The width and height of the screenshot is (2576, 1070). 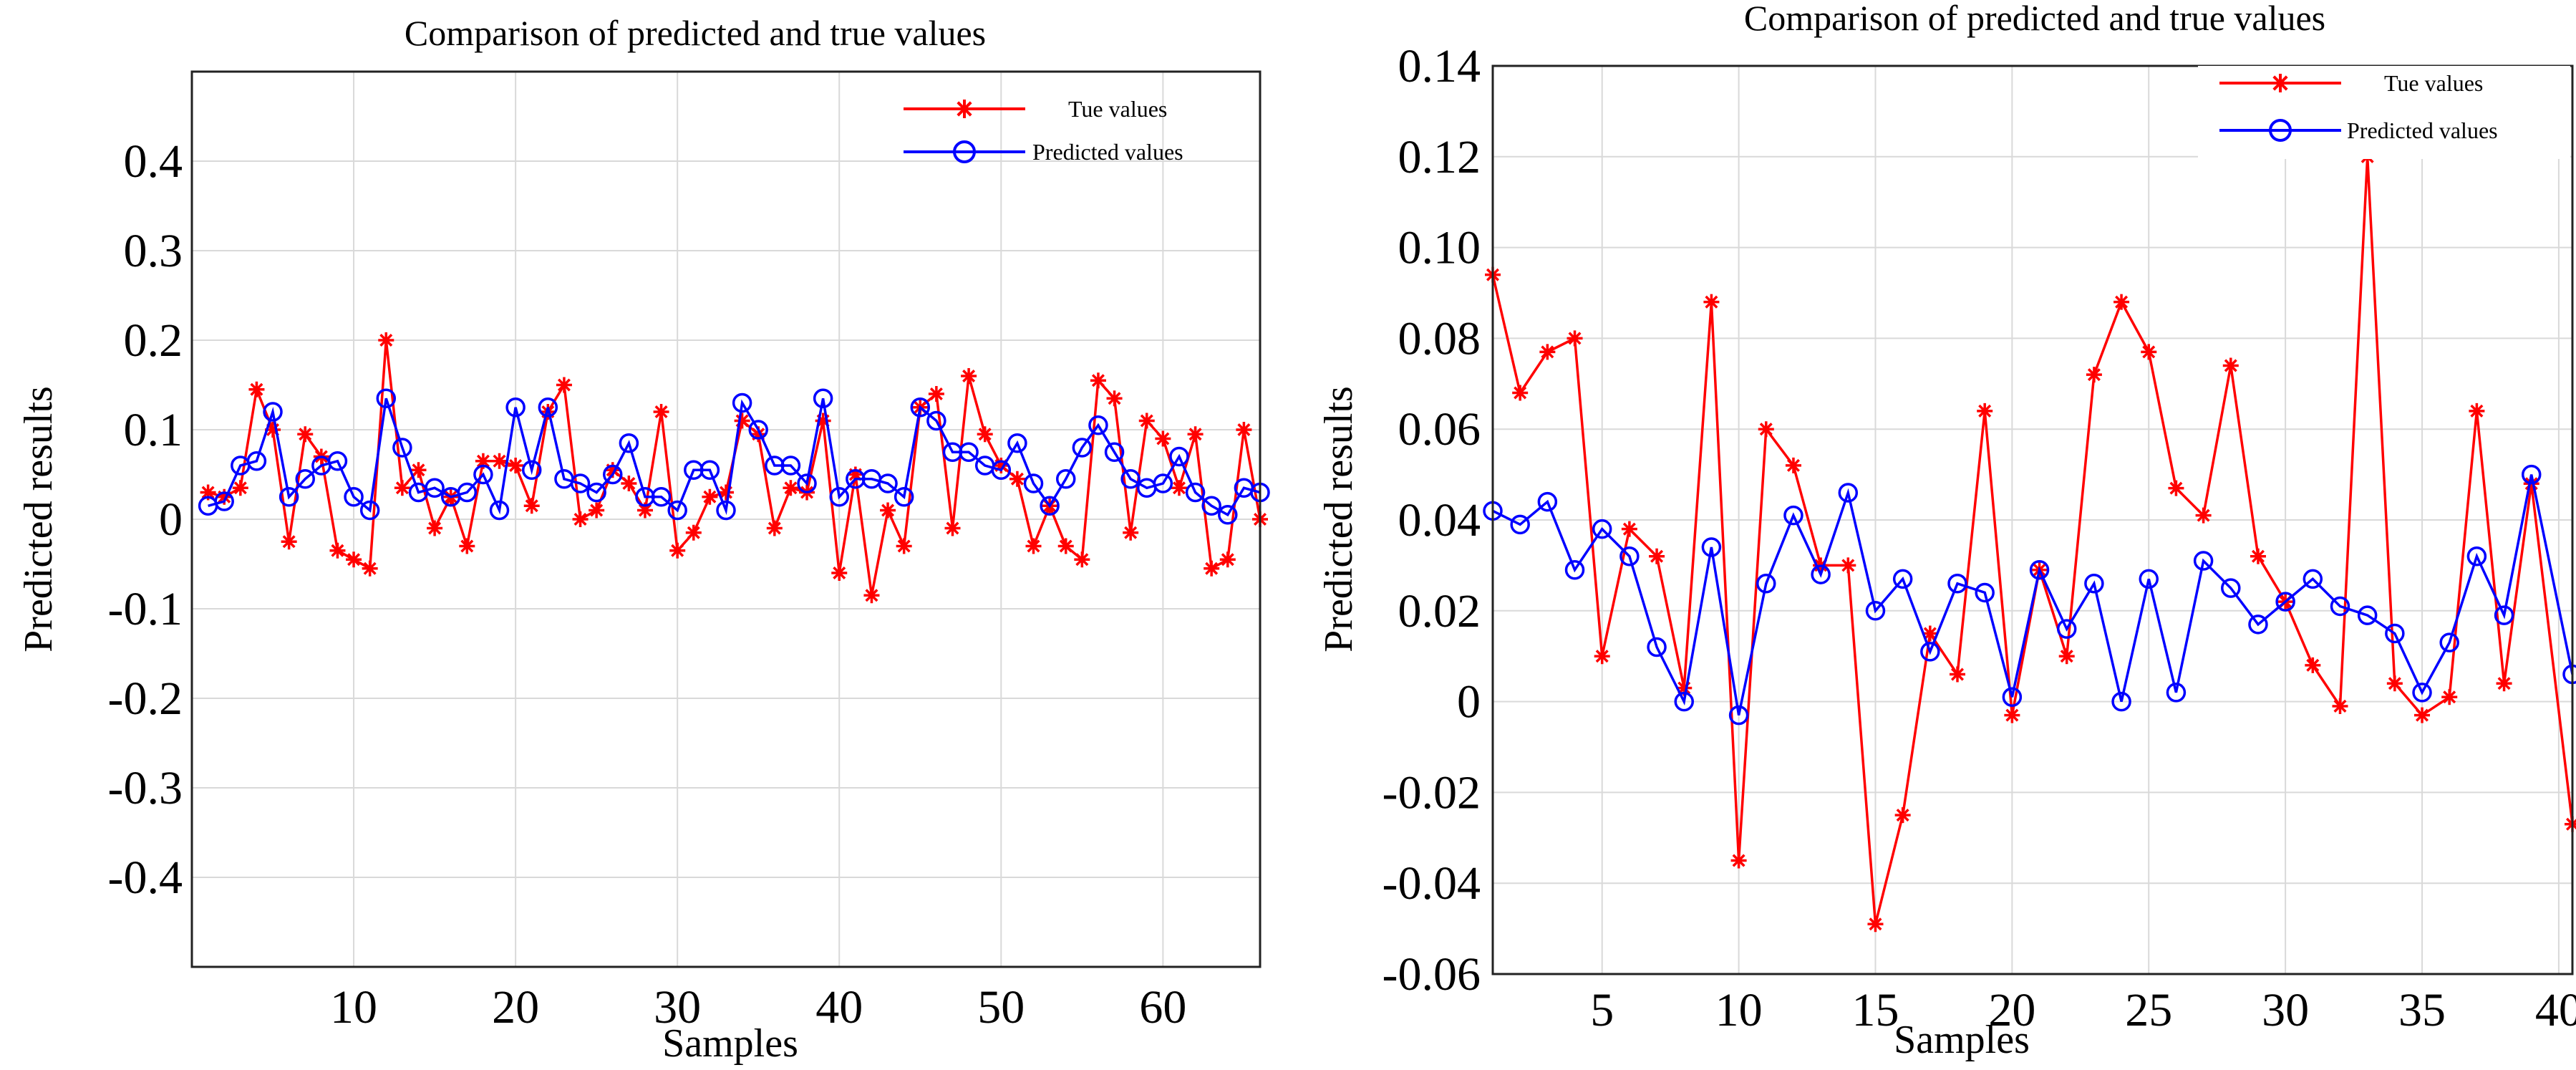 What do you see at coordinates (2280, 131) in the screenshot?
I see `right-legend-pred-circle` at bounding box center [2280, 131].